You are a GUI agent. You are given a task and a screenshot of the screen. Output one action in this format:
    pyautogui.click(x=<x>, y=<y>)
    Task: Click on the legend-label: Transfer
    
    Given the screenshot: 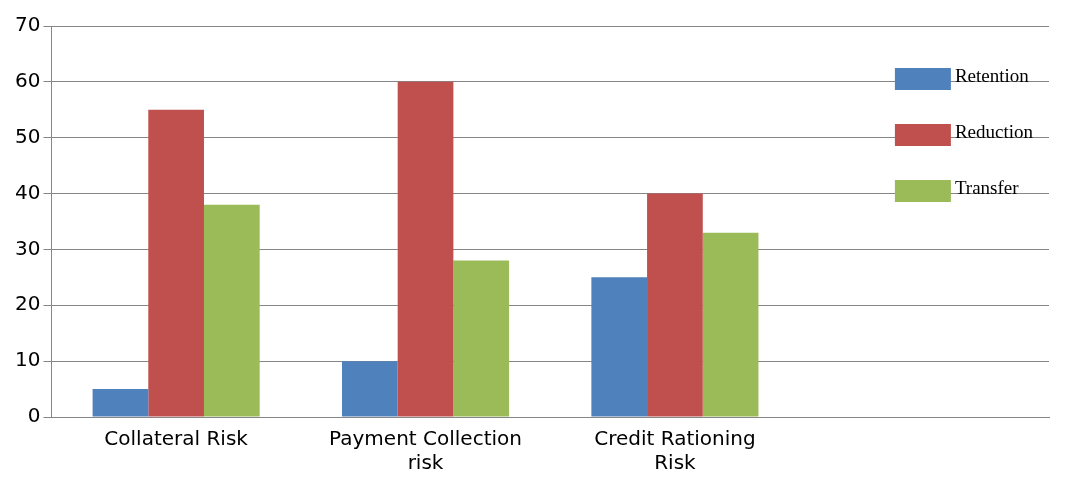 What is the action you would take?
    pyautogui.click(x=987, y=187)
    